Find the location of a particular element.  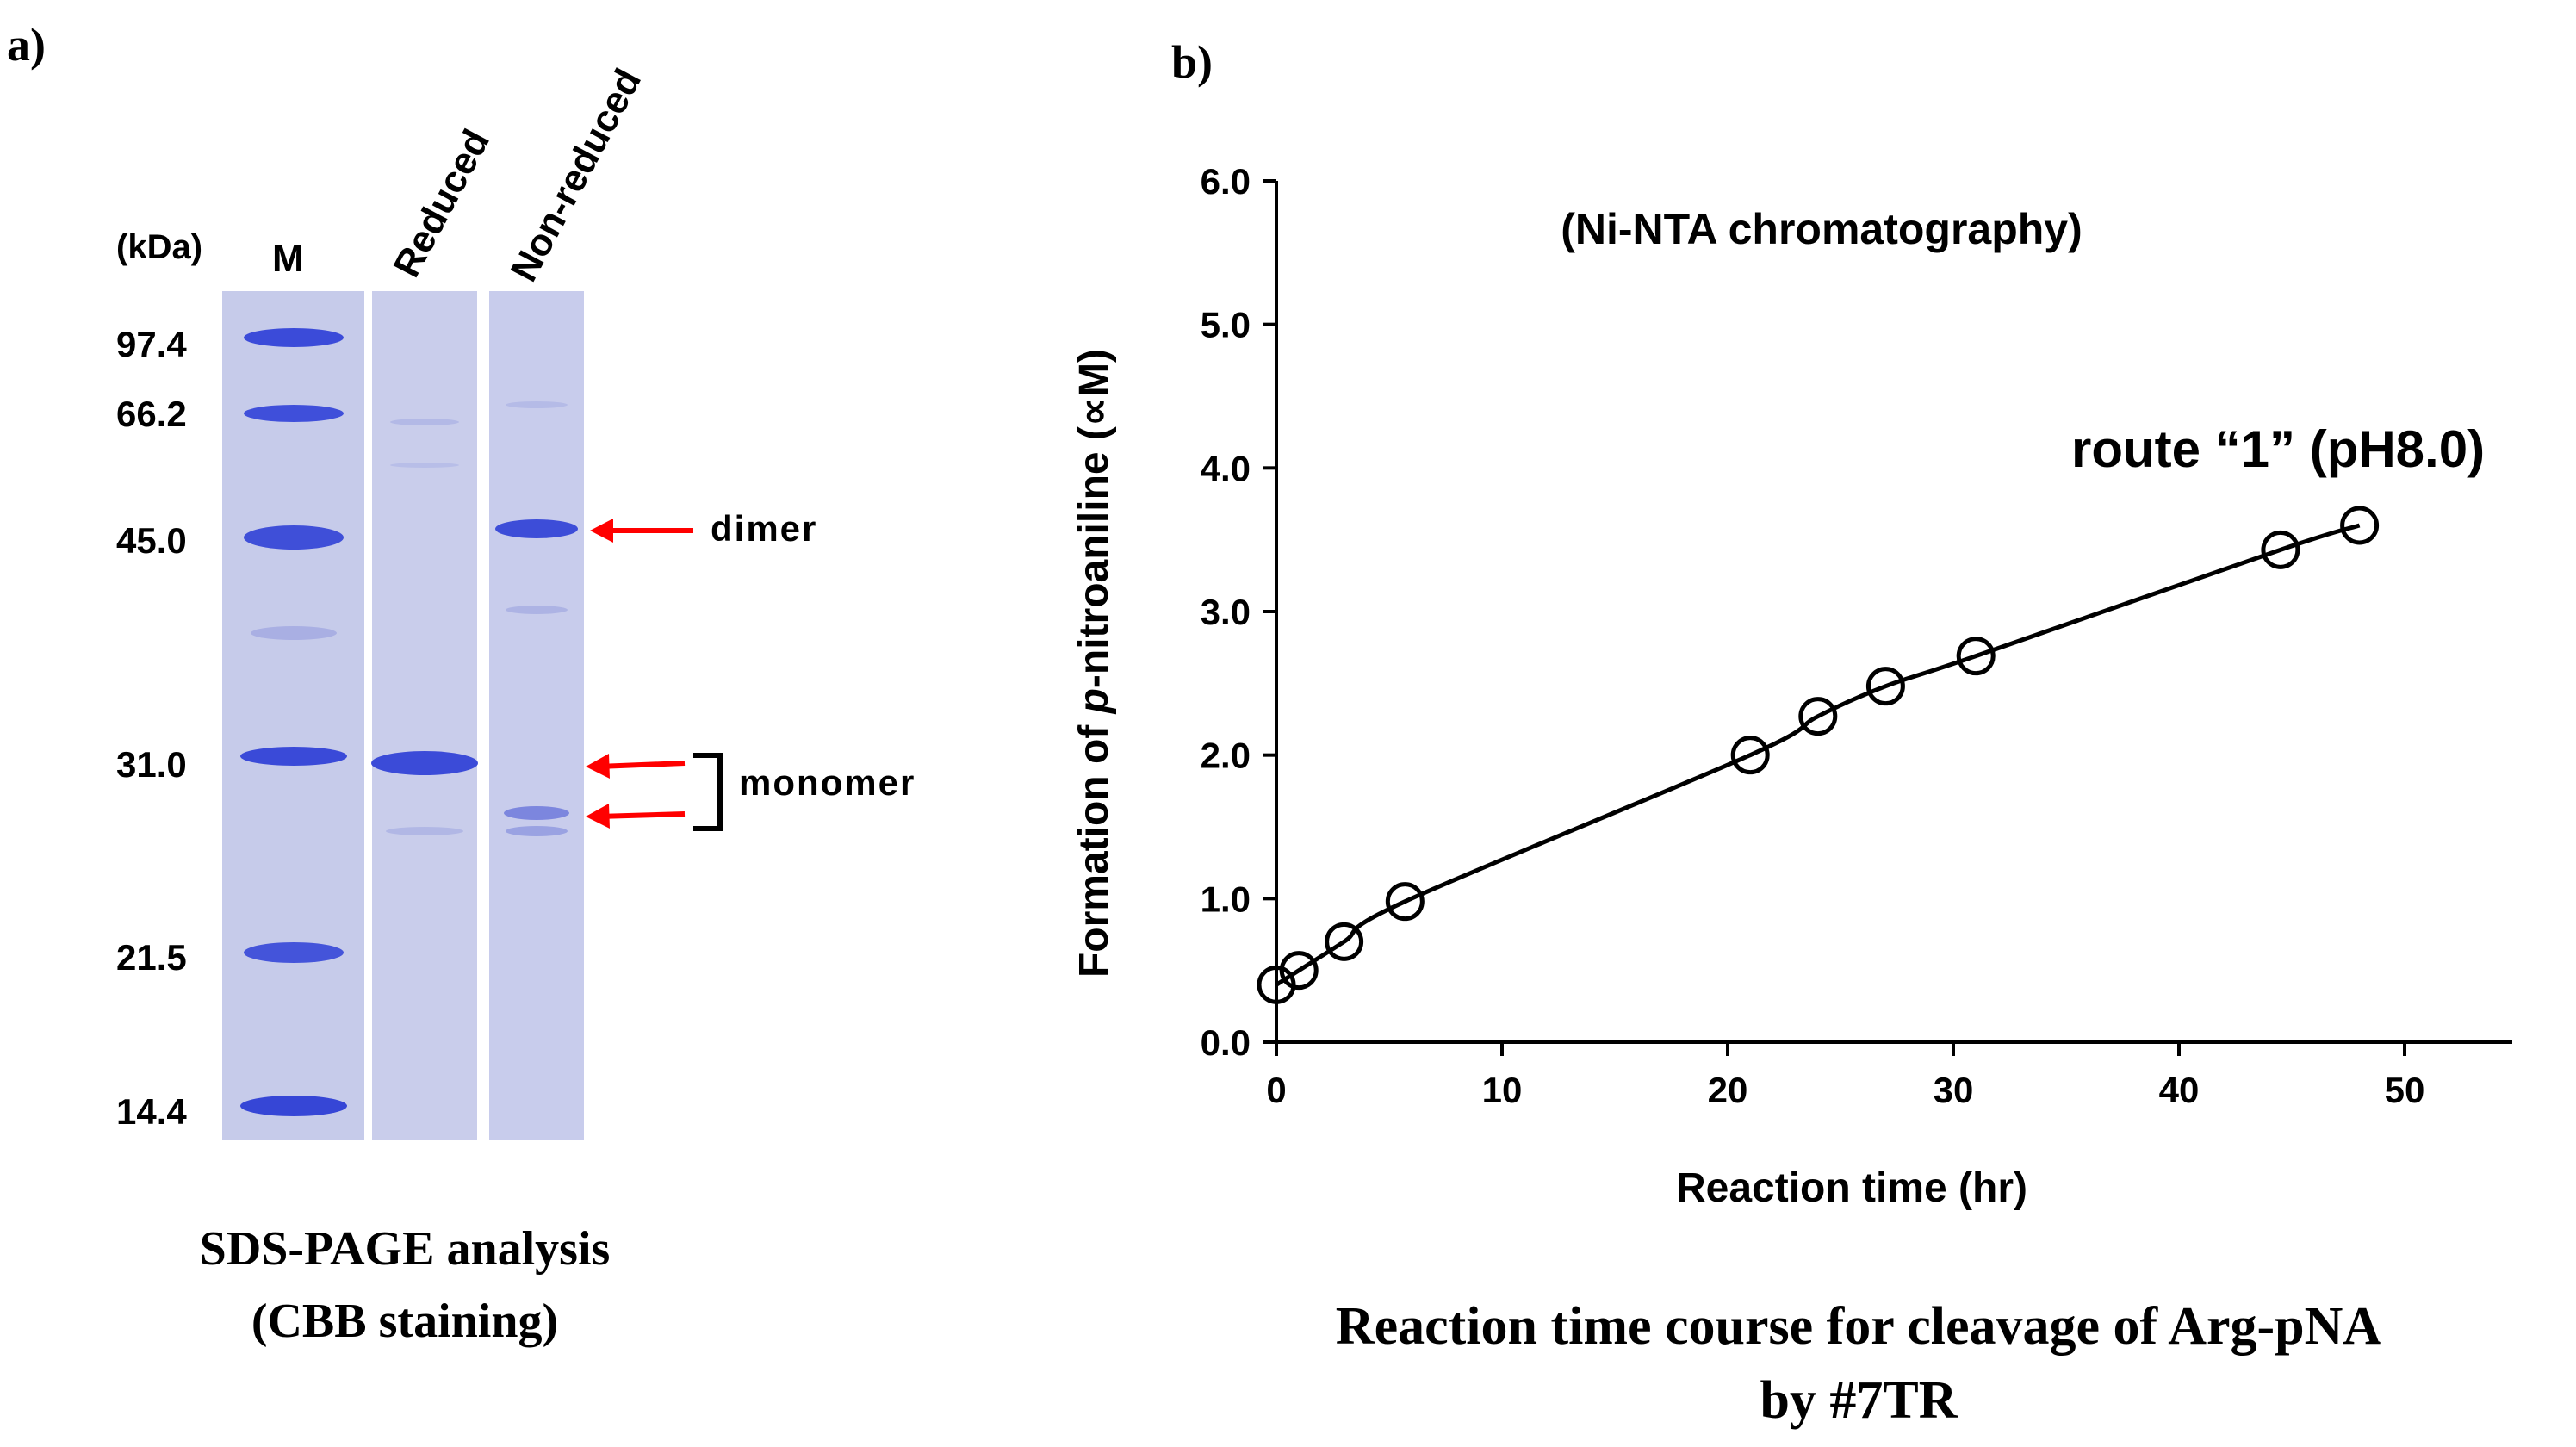

y-axis-label-prefix: Formation of is located at coordinates (1094, 845).